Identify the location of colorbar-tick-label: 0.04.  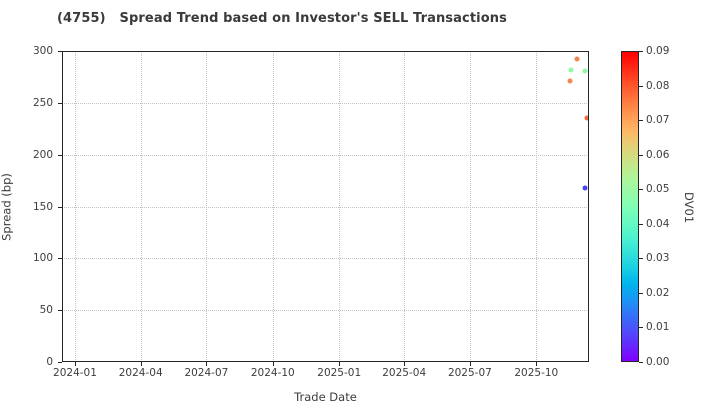
(658, 223).